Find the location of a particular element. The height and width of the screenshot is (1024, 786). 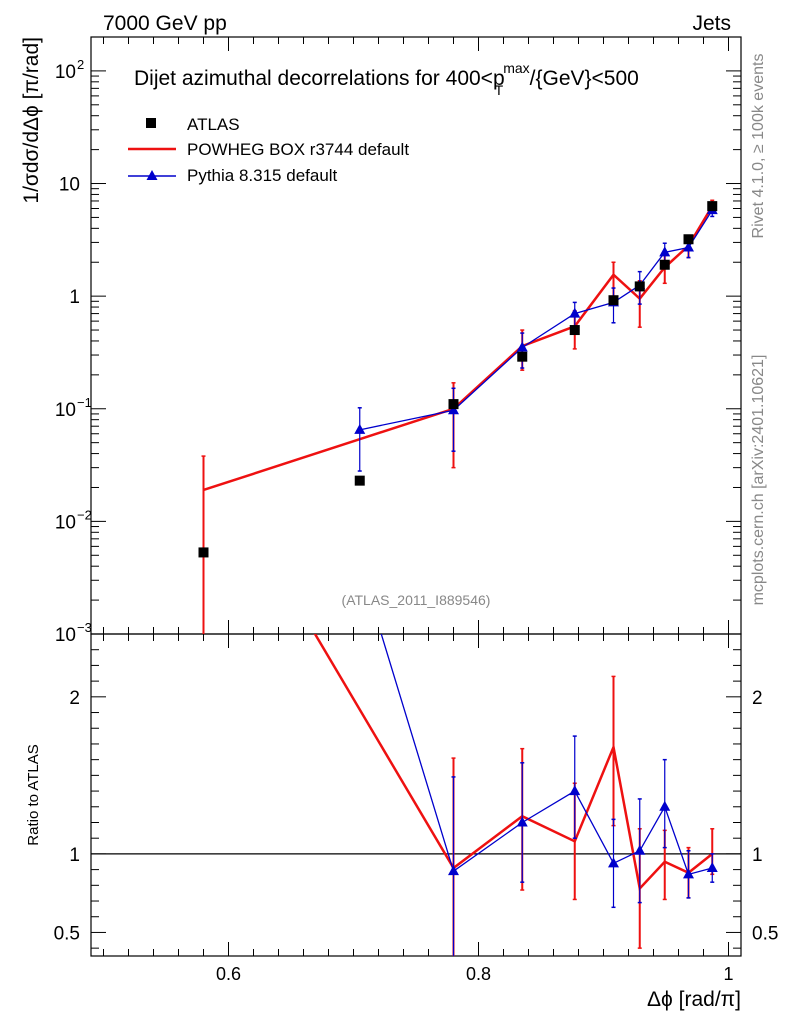

ratio-tick-label: 0.5 is located at coordinates (67, 933).